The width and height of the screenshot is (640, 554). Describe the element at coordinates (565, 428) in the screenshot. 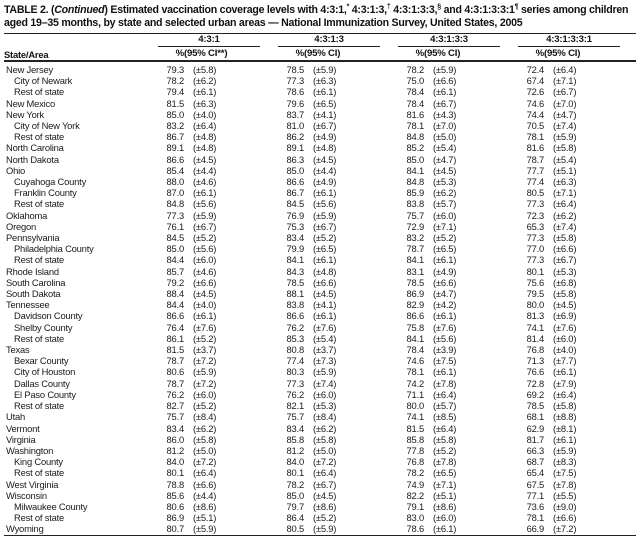

I see `confidence-interval: (±8.1)` at that location.